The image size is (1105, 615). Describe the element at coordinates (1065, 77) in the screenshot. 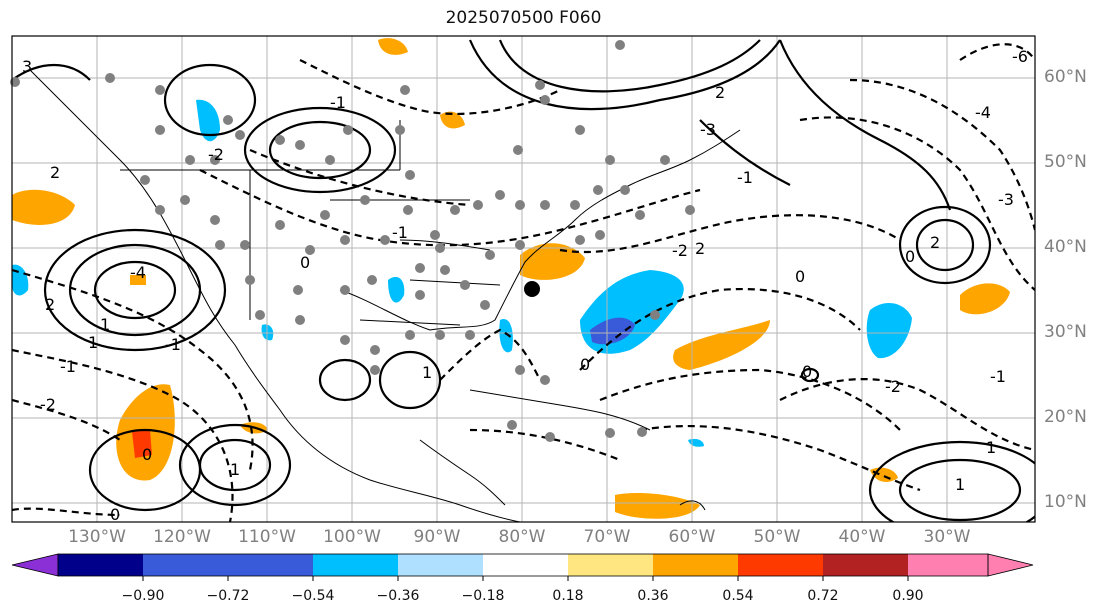

I see `lat-label: 60°N` at that location.